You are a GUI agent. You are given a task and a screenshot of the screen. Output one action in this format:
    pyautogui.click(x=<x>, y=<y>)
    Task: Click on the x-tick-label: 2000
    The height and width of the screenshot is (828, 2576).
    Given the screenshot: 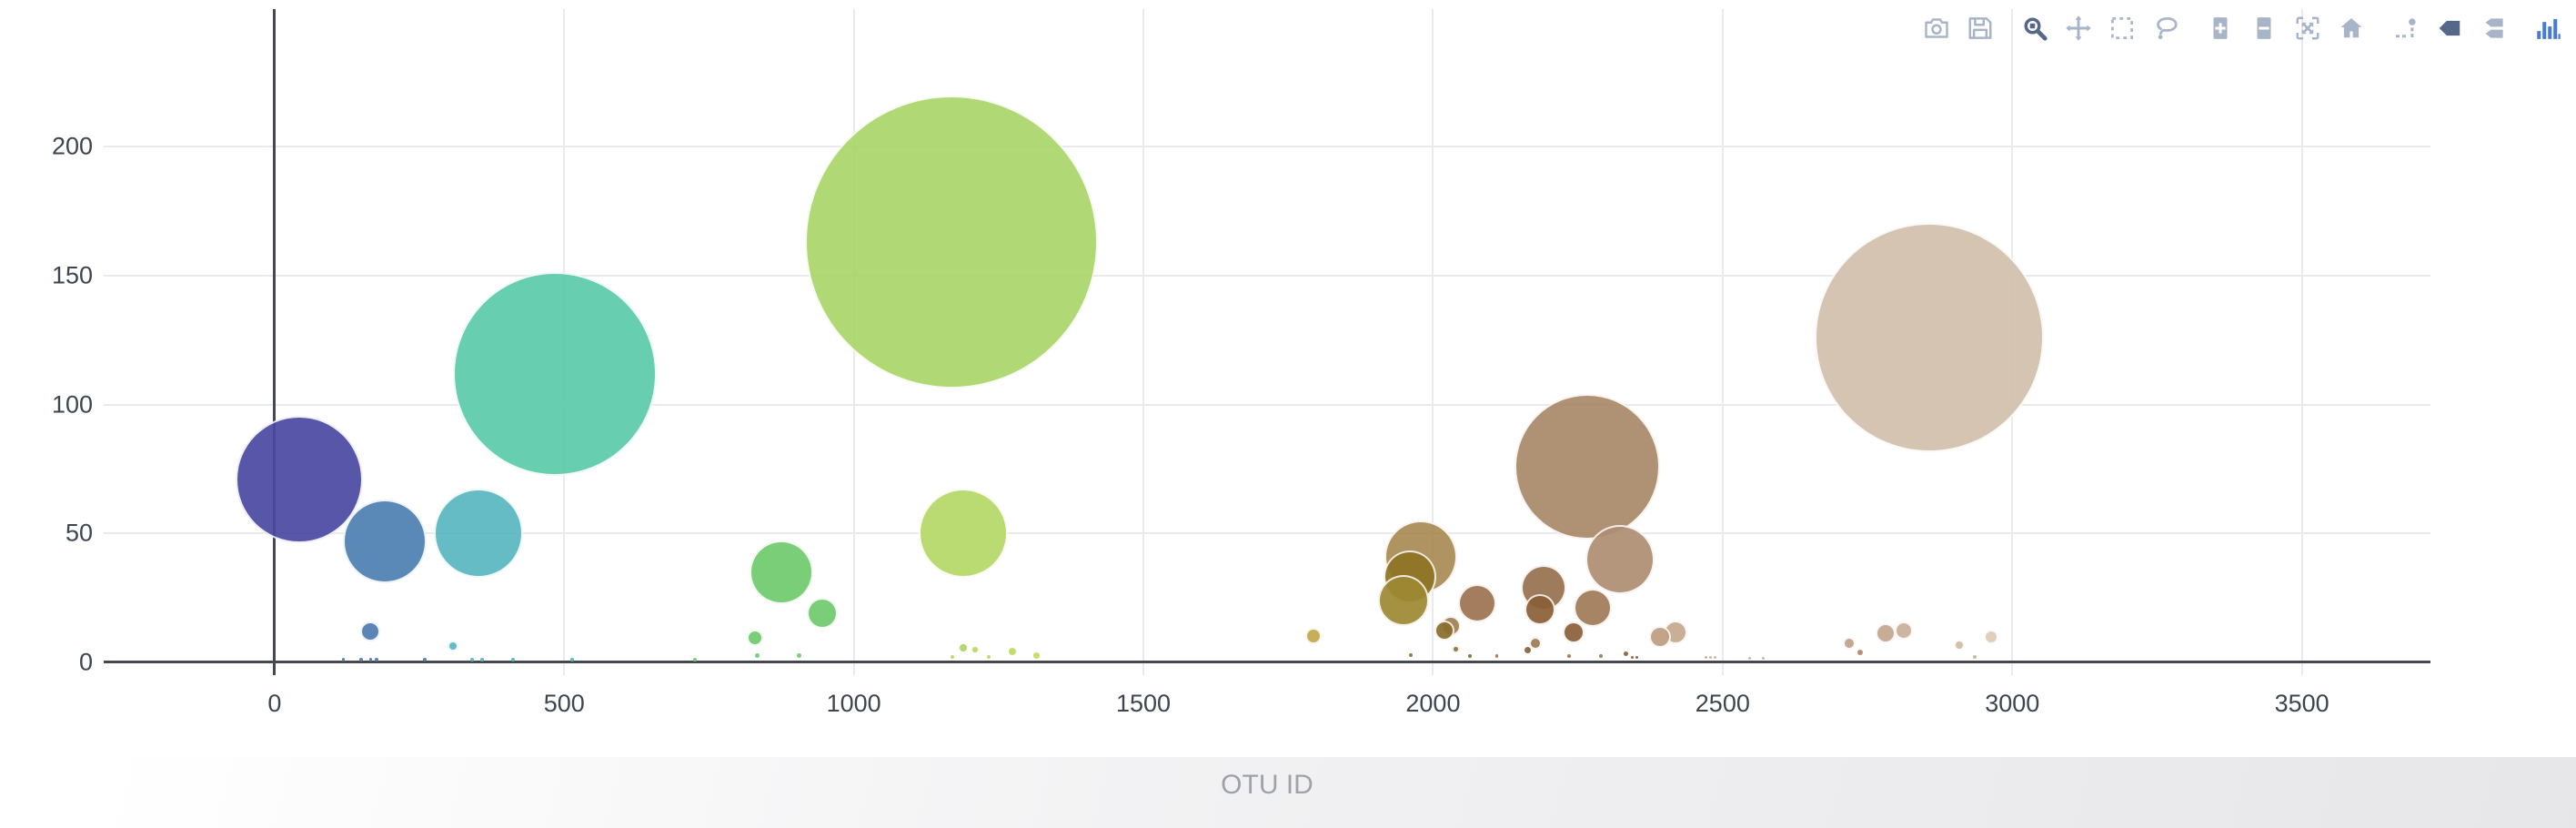 What is the action you would take?
    pyautogui.click(x=1433, y=703)
    